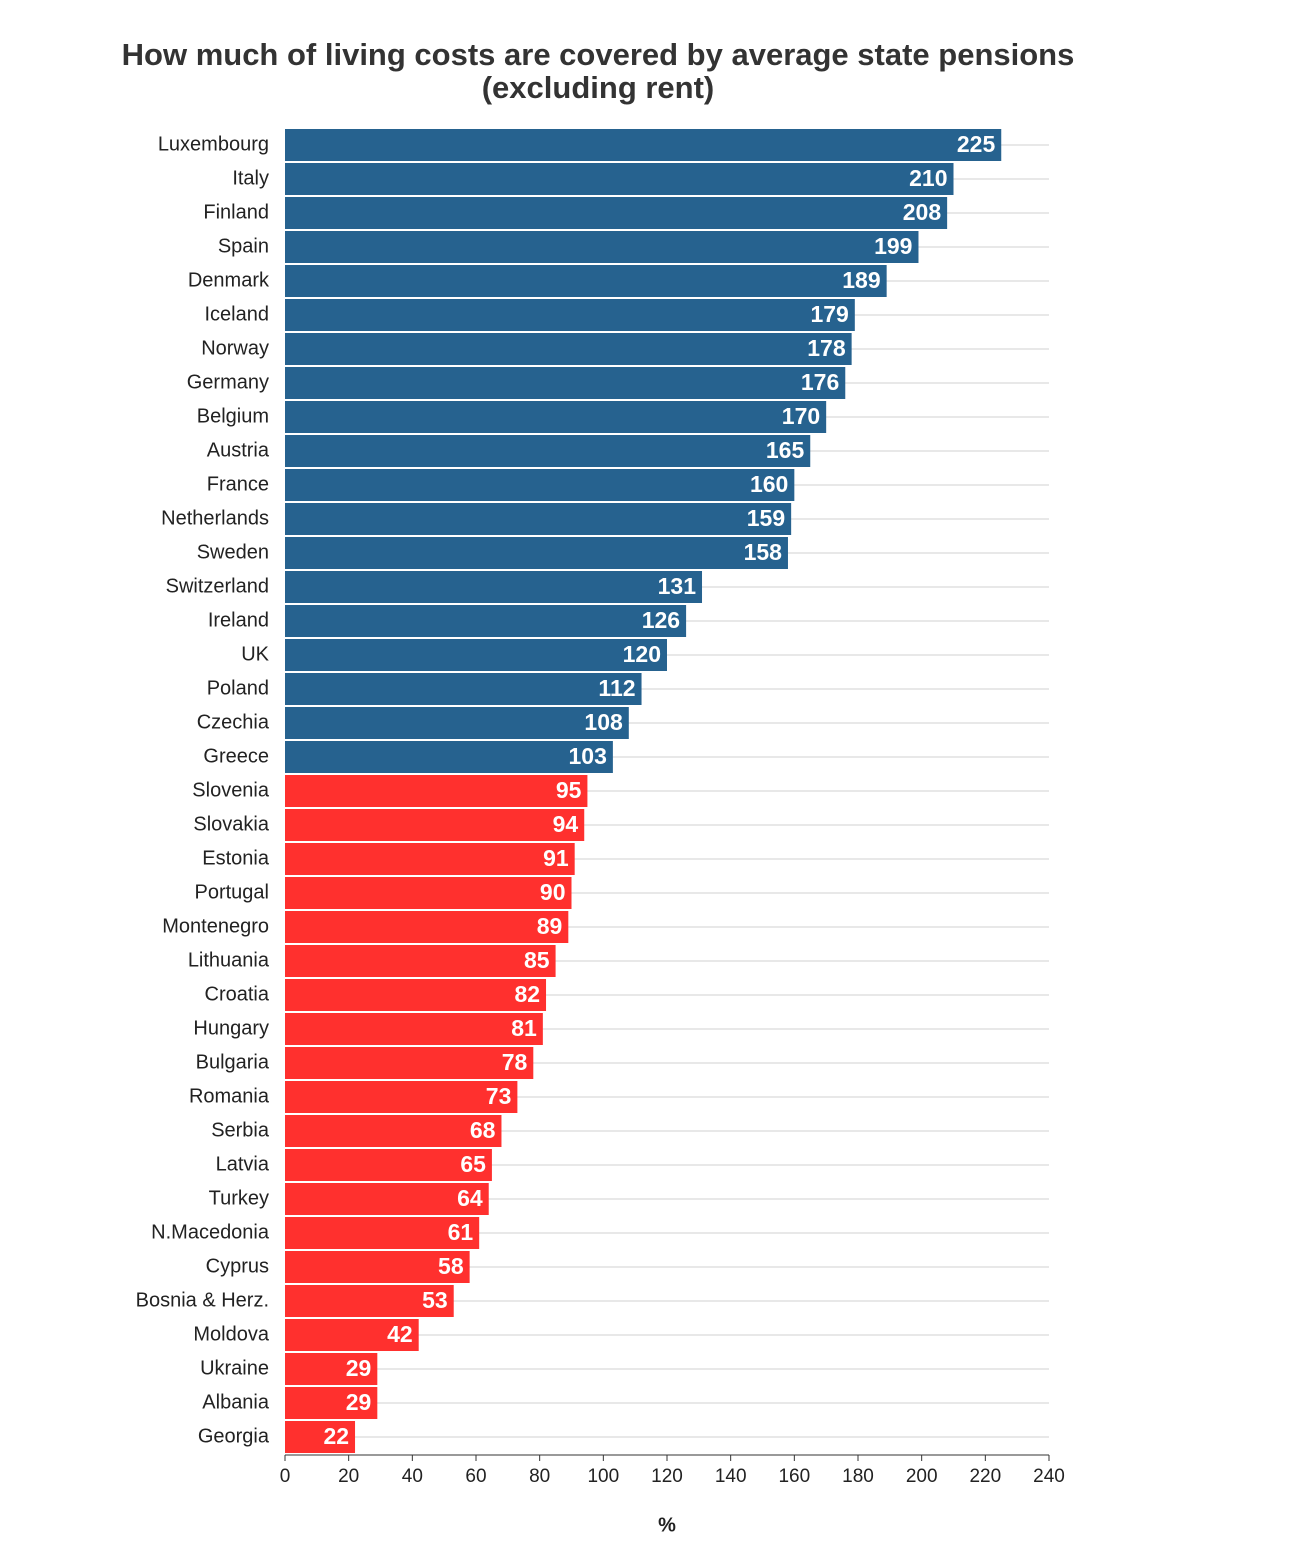 The height and width of the screenshot is (1546, 1314). I want to click on value-label: 29, so click(359, 1368).